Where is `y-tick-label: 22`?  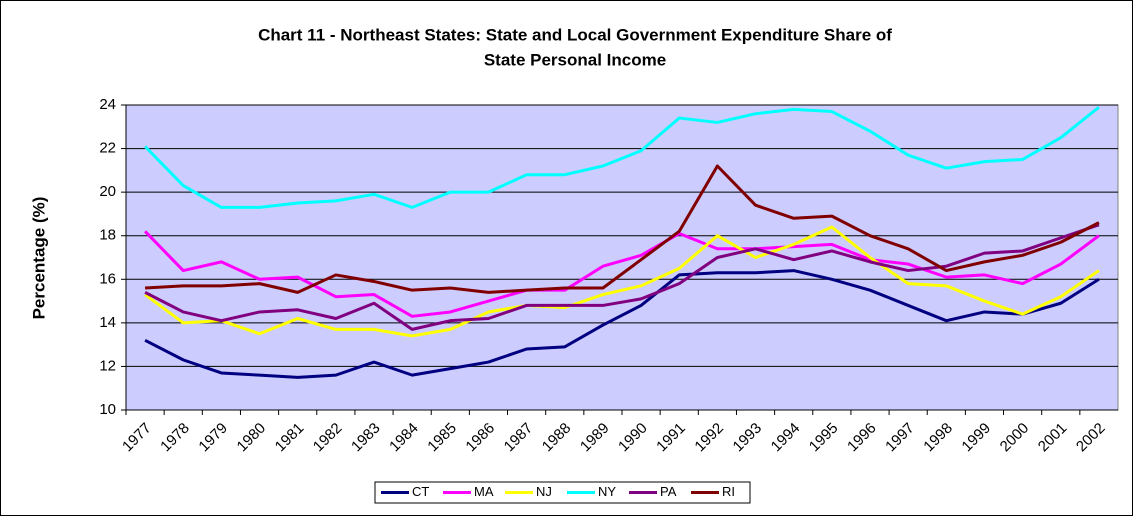
y-tick-label: 22 is located at coordinates (107, 148).